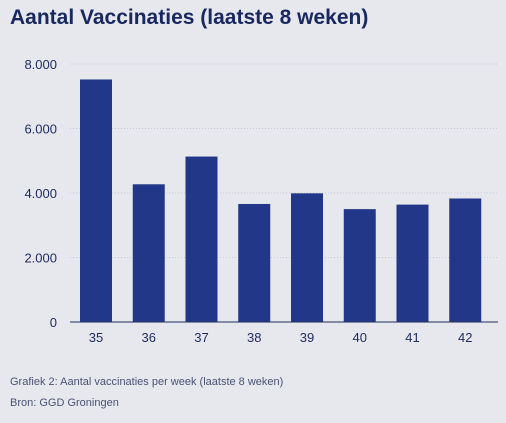 The width and height of the screenshot is (506, 423). What do you see at coordinates (40, 193) in the screenshot?
I see `y-tick-label: 4.000` at bounding box center [40, 193].